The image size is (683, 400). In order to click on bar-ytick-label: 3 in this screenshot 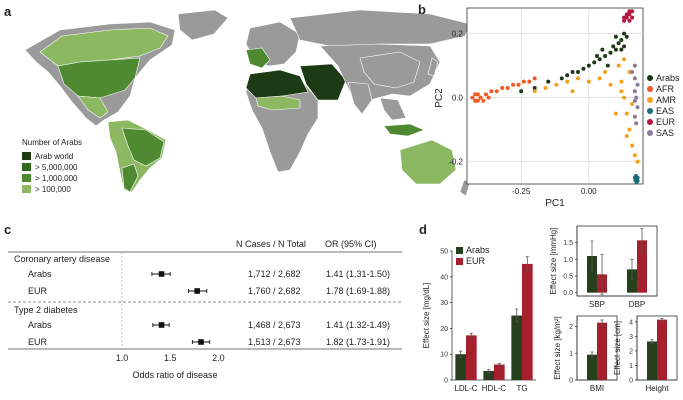, I will do `click(631, 337)`.